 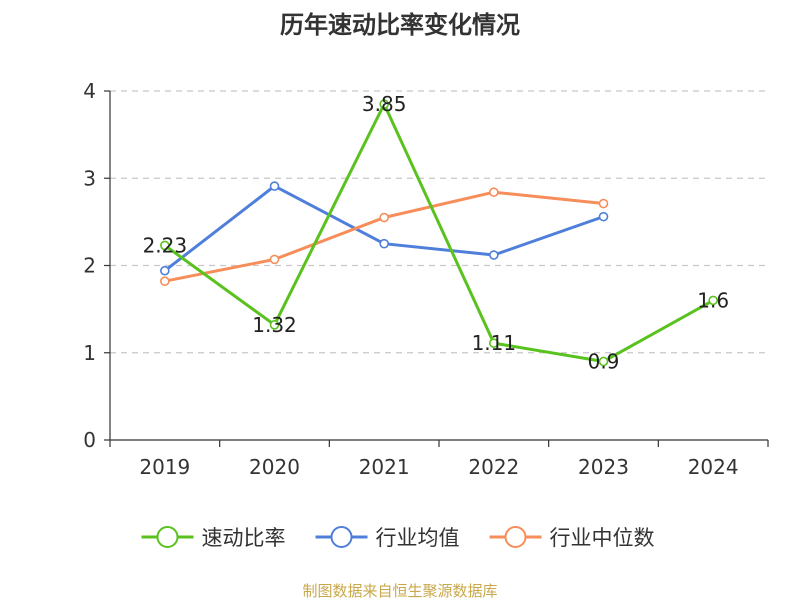 I want to click on data-label: 0.9, so click(x=604, y=361).